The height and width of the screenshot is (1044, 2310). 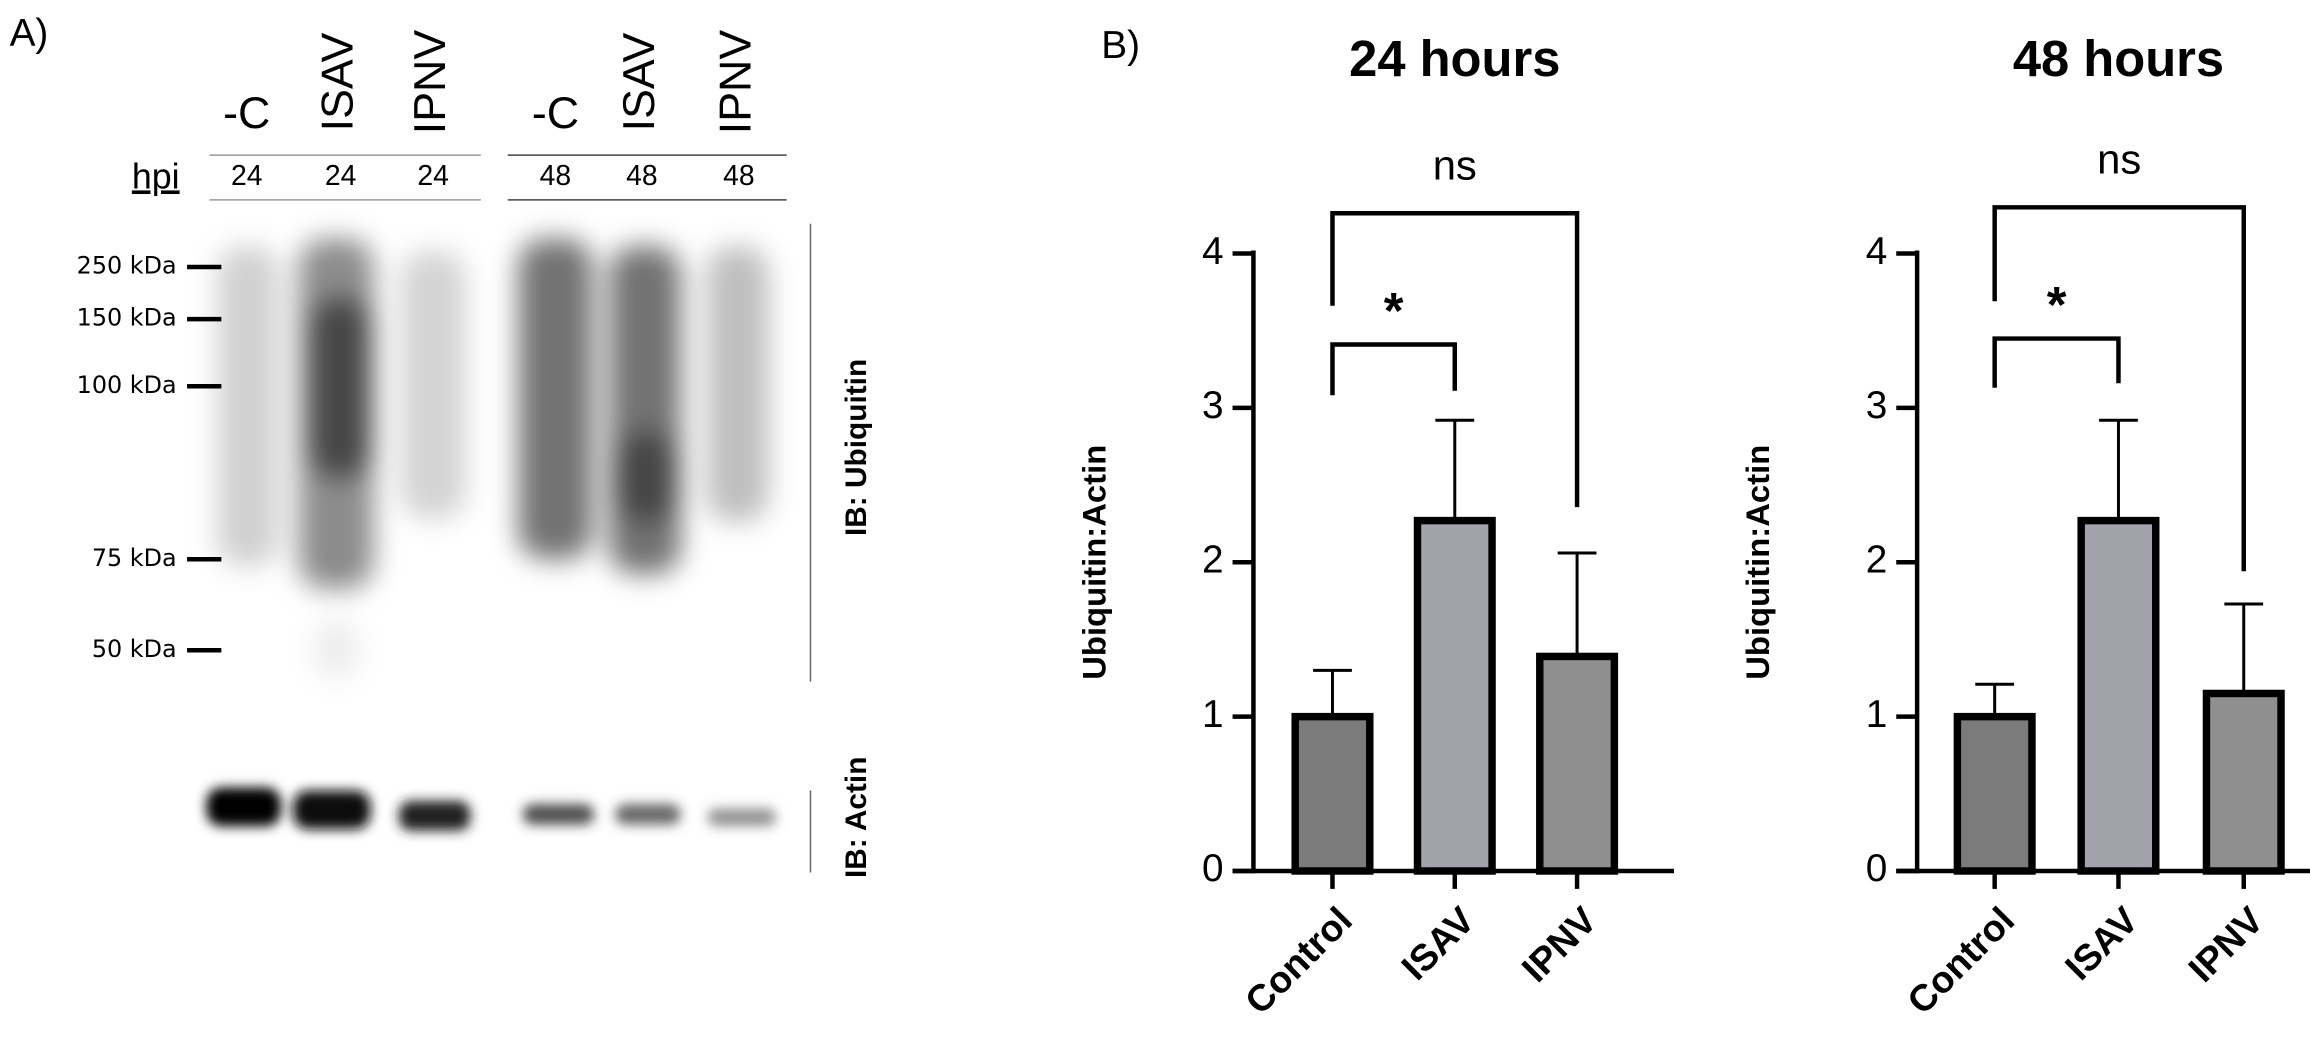 I want to click on blot-image, so click(x=491, y=534).